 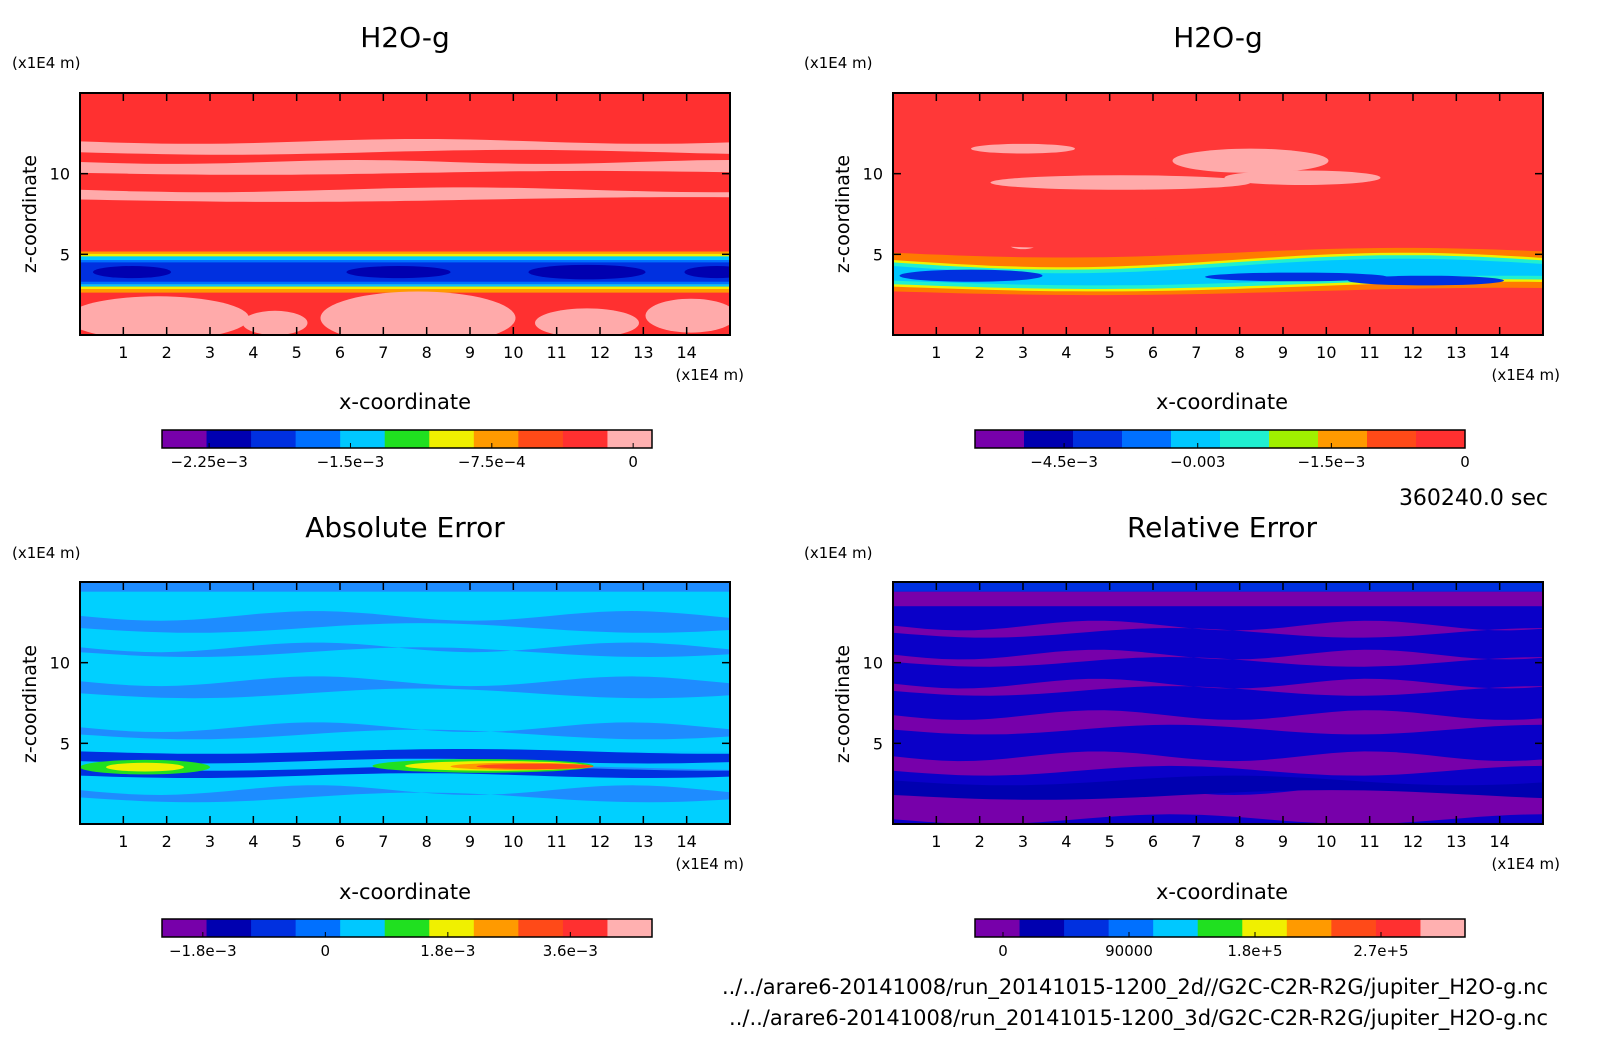 I want to click on colorbar-tick-label: −1.8e−3, so click(x=203, y=951).